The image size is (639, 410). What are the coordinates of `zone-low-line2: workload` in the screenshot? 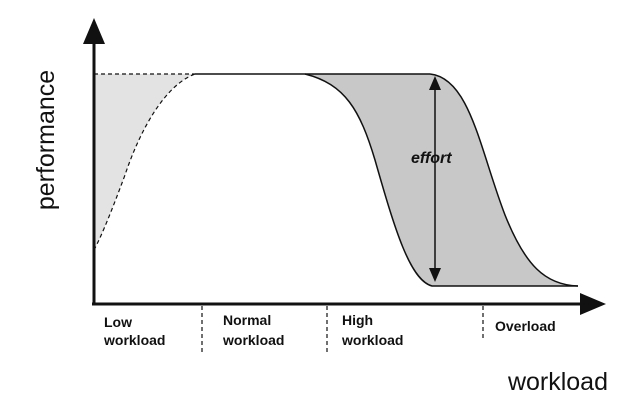 It's located at (134, 340).